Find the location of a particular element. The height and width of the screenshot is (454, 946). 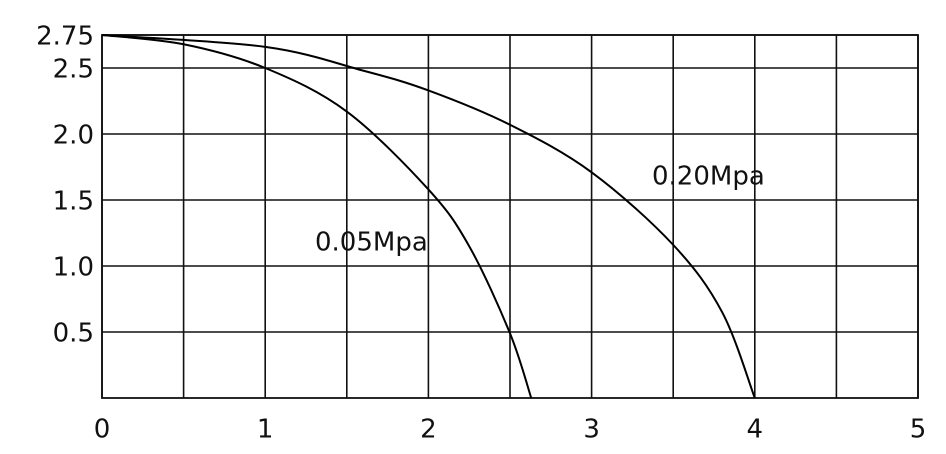

y-tick-label: 2.75 is located at coordinates (65, 37).